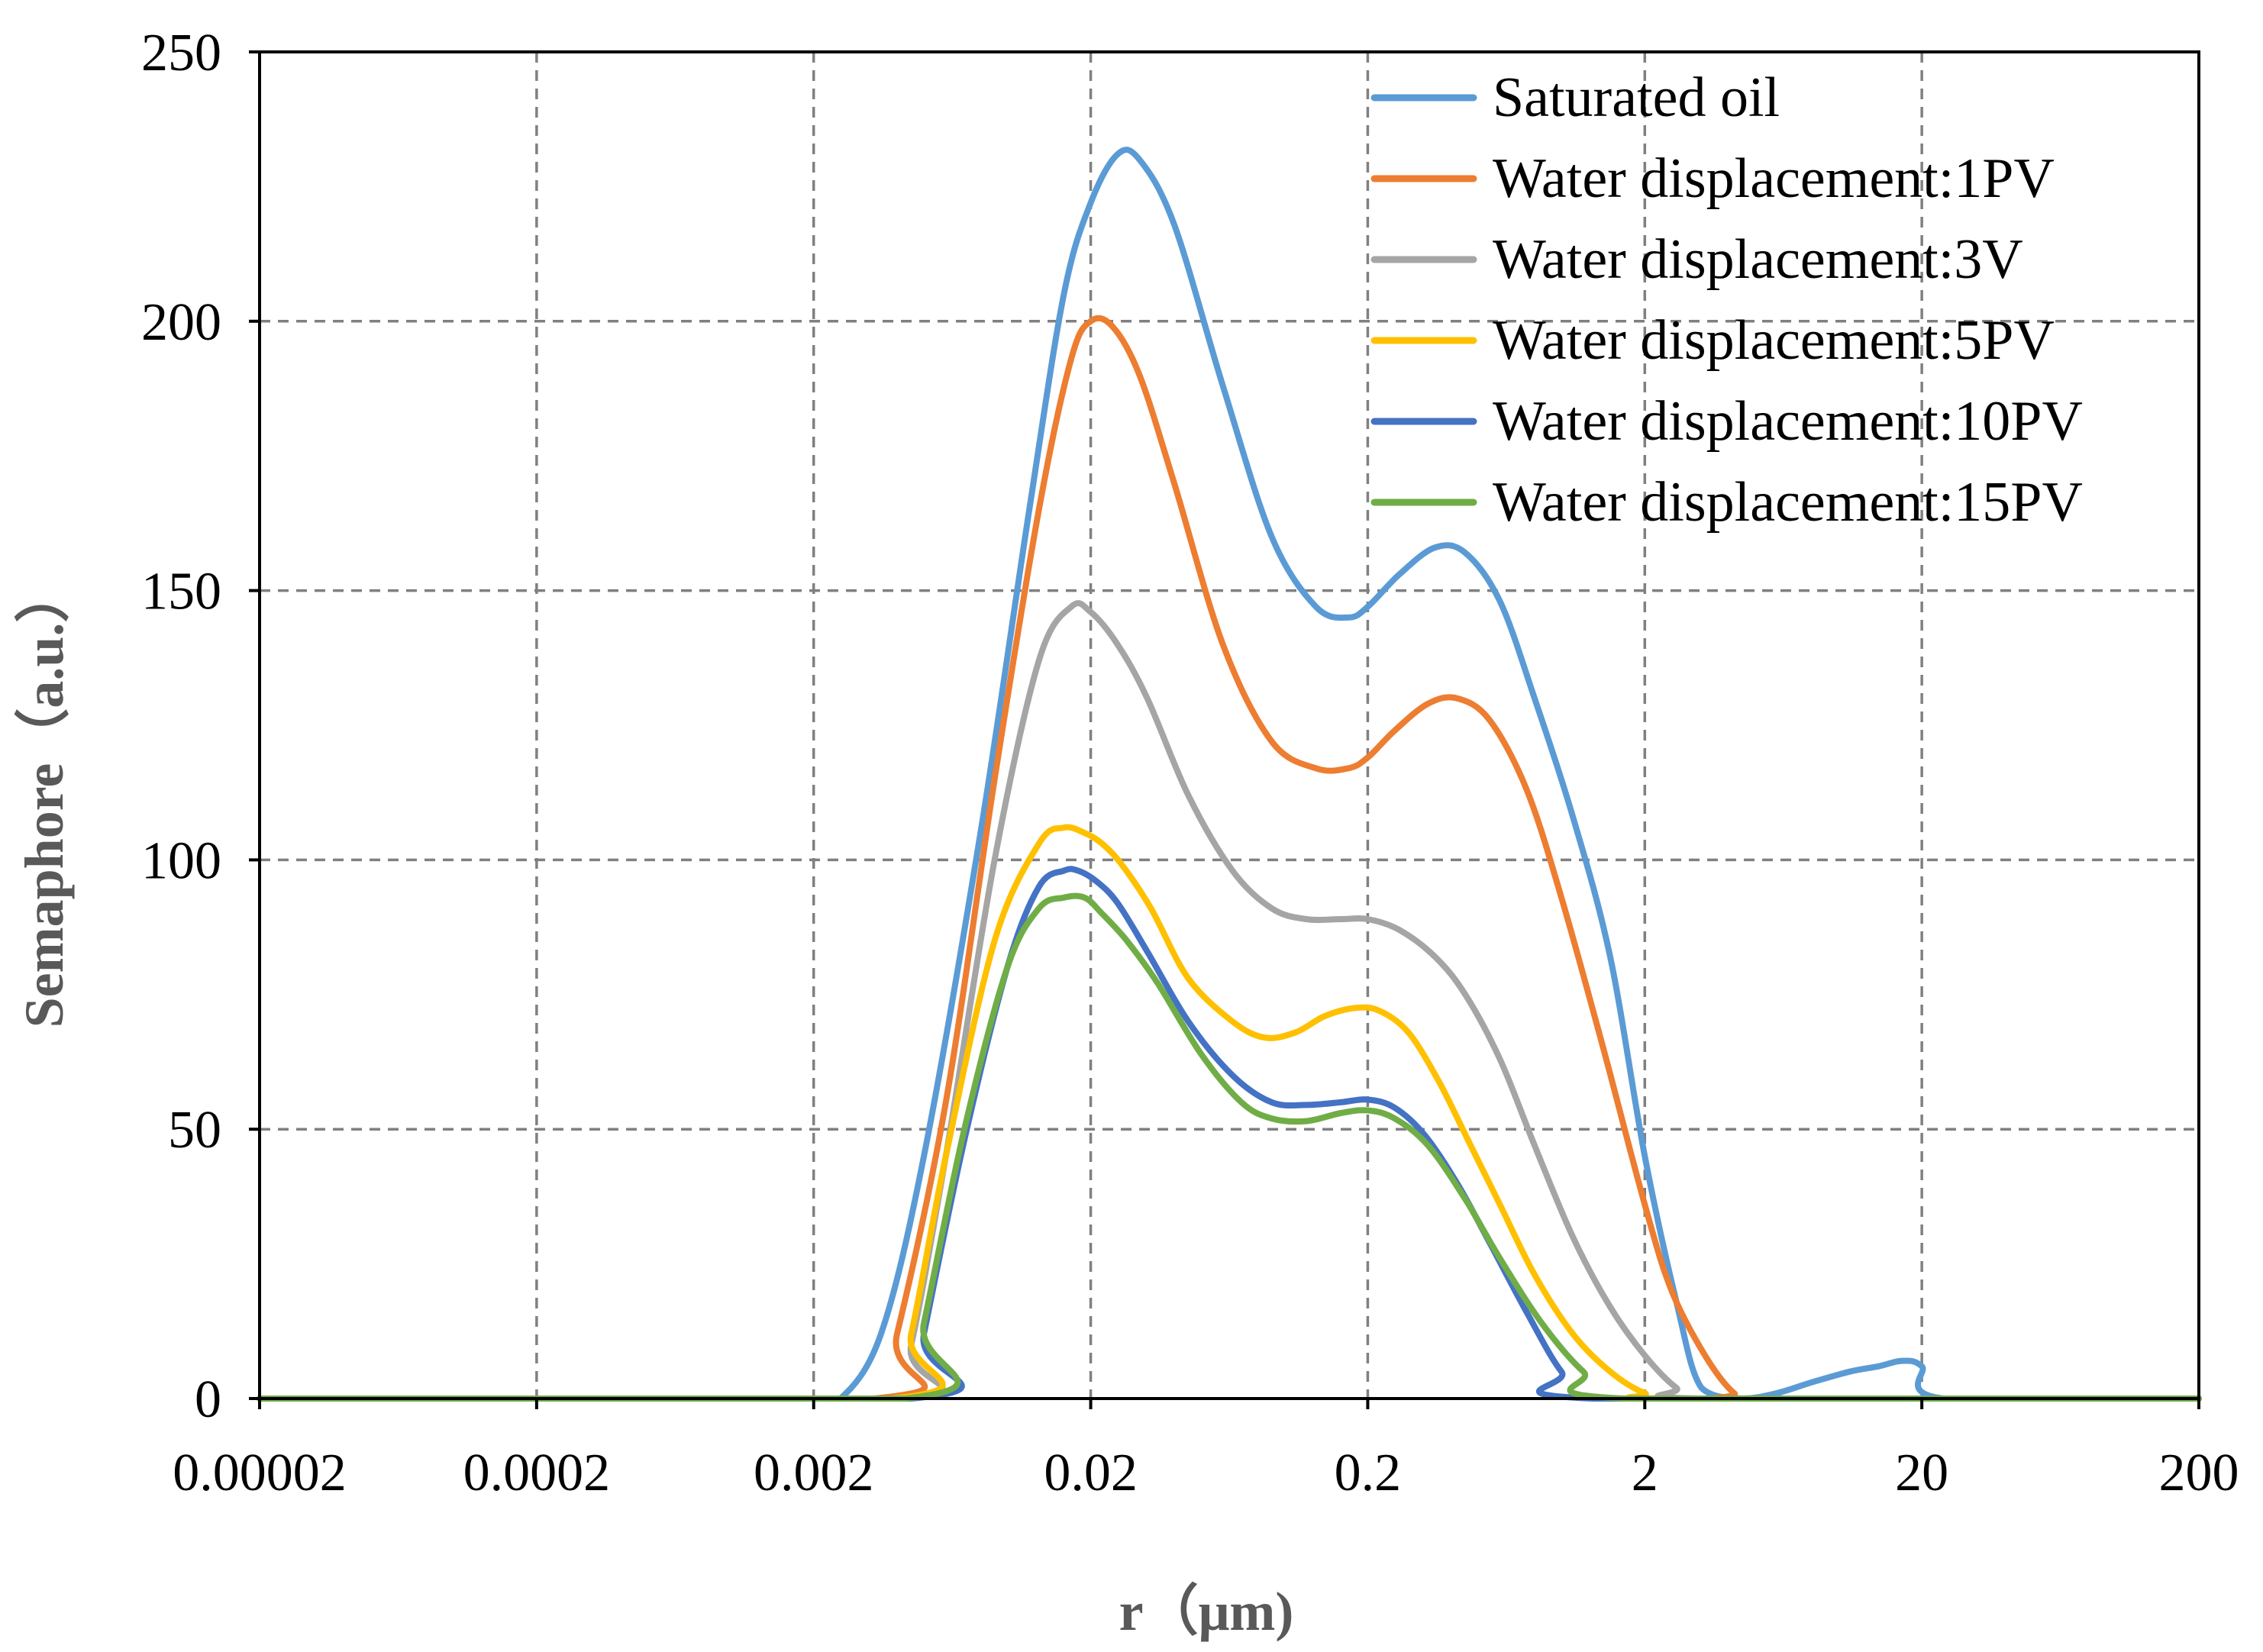  Describe the element at coordinates (181, 592) in the screenshot. I see `y-tick-label: 150` at that location.